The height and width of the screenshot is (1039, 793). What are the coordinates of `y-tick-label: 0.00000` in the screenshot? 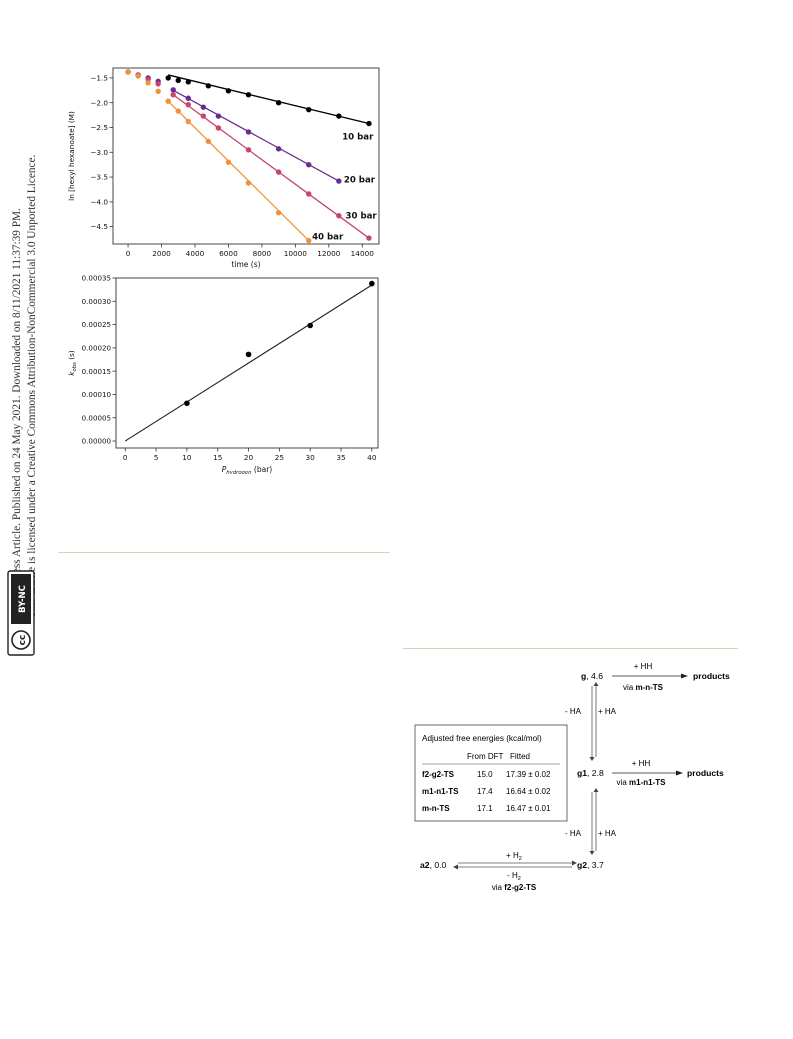 It's located at (97, 441).